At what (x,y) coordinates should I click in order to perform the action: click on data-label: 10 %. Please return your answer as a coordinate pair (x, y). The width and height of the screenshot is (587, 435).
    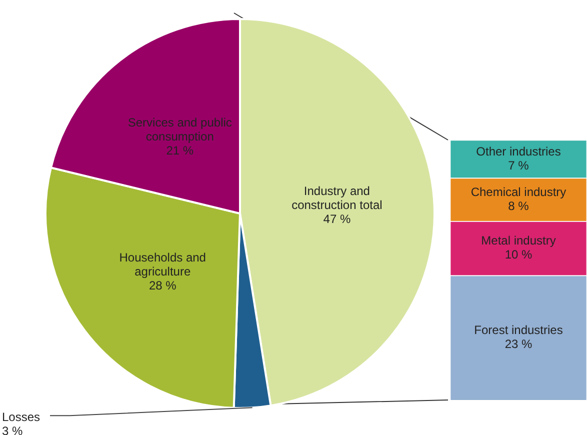
    Looking at the image, I should click on (518, 255).